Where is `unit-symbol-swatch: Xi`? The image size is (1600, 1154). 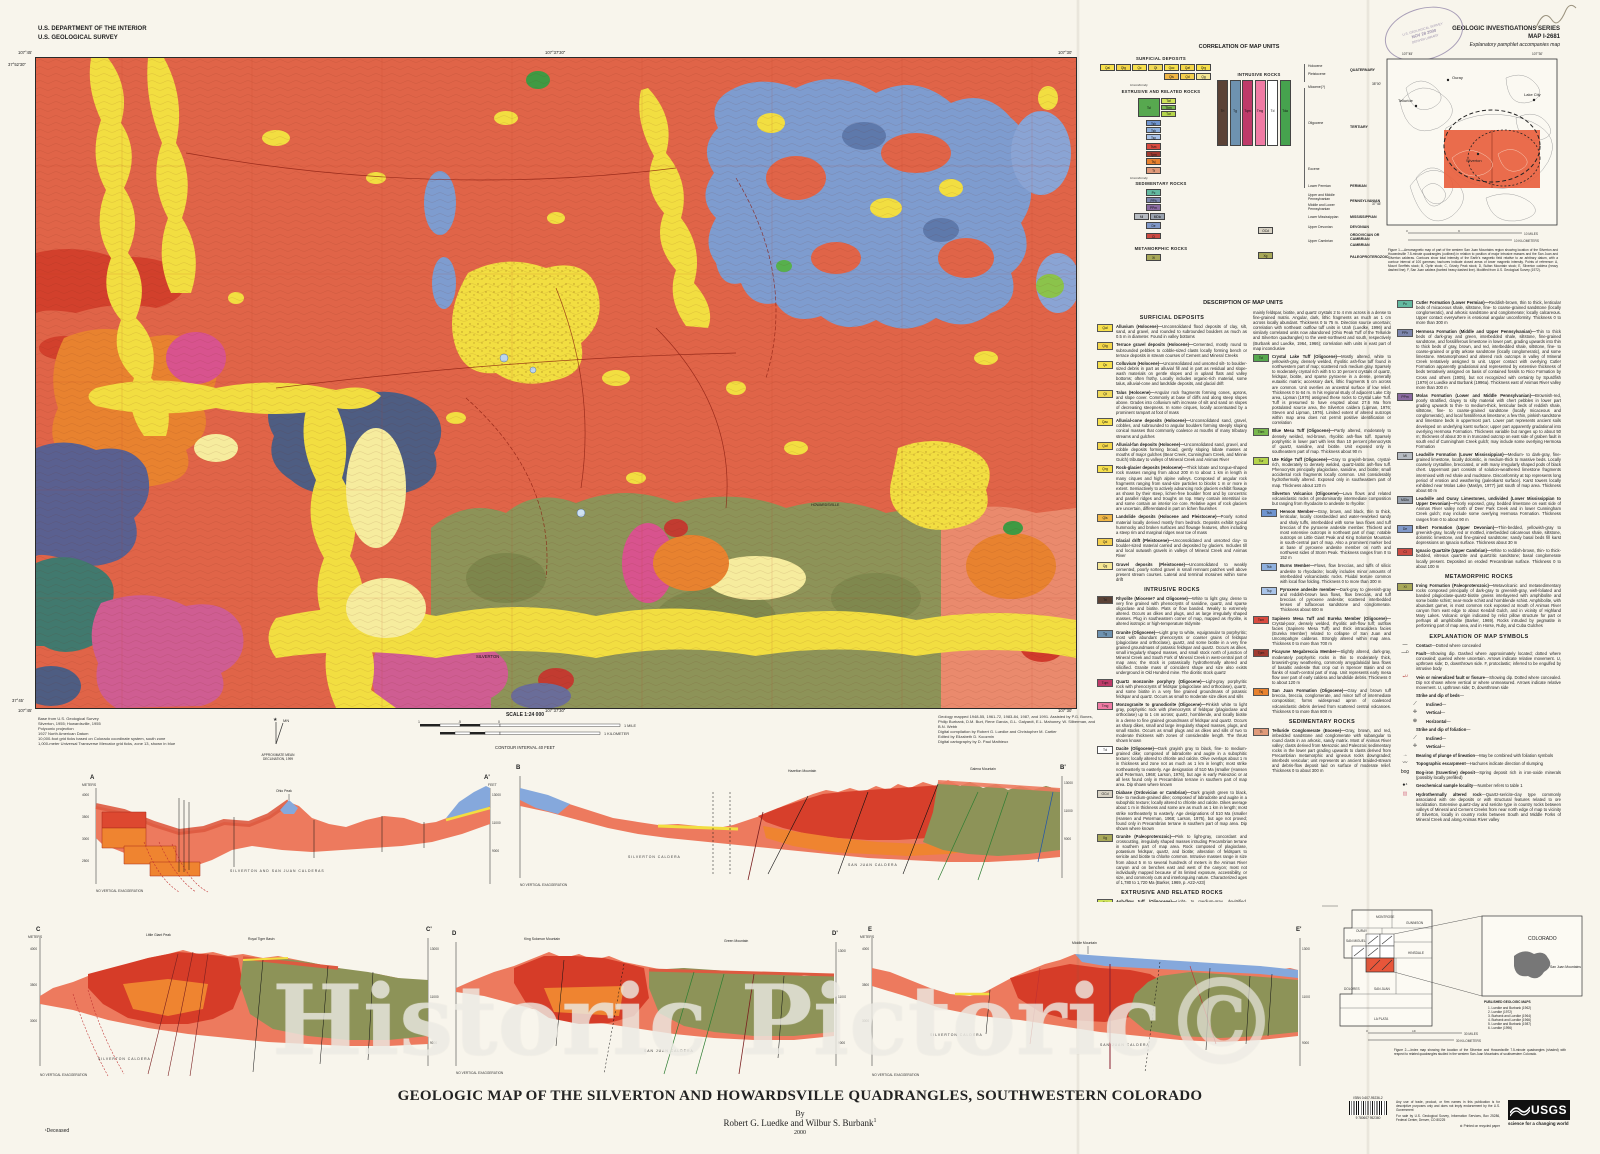 unit-symbol-swatch: Xi is located at coordinates (1405, 586).